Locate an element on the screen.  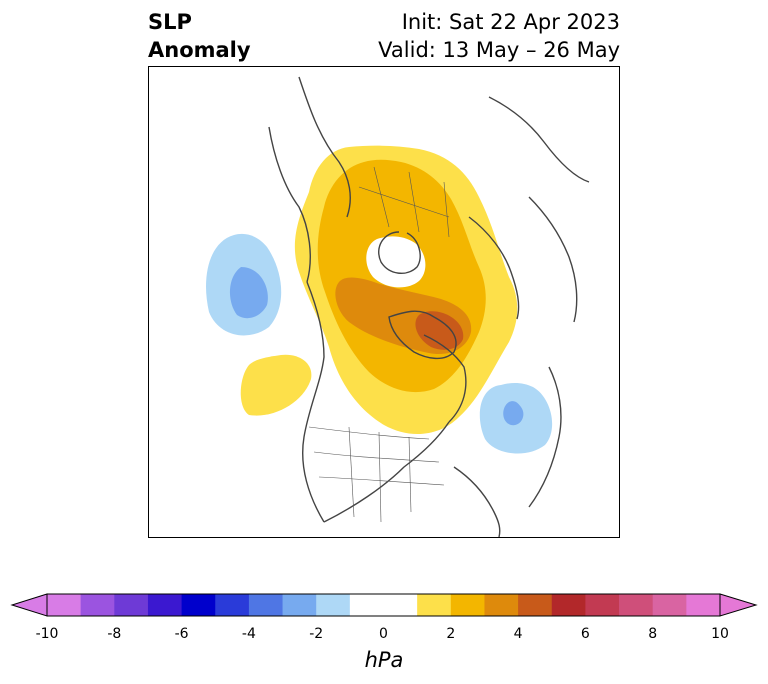
title-line-2: Anomaly is located at coordinates (199, 50).